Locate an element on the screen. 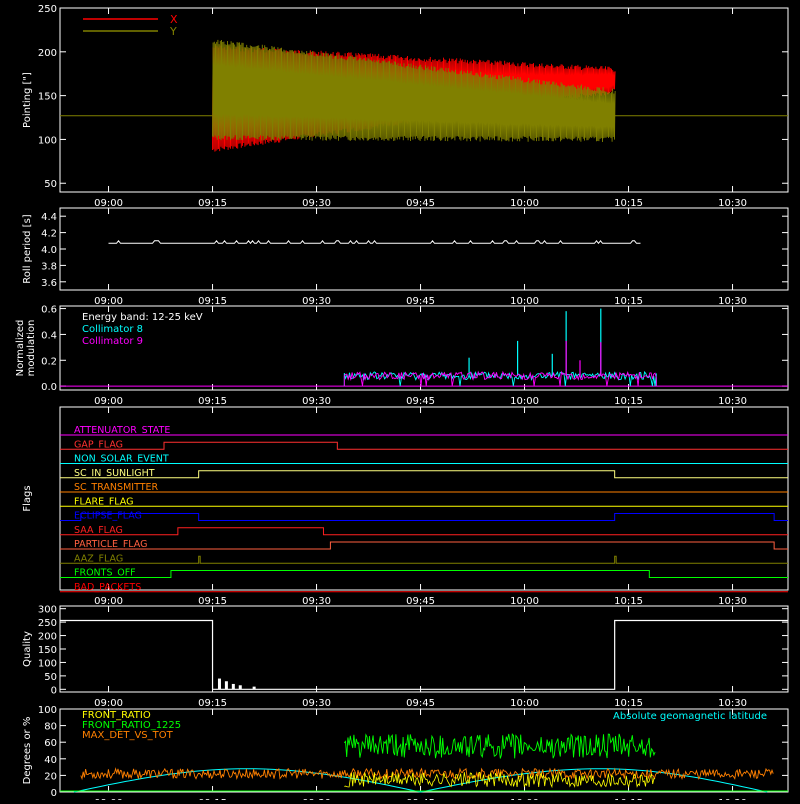 The image size is (800, 804). max-det-vs-tot-line is located at coordinates (427, 774).